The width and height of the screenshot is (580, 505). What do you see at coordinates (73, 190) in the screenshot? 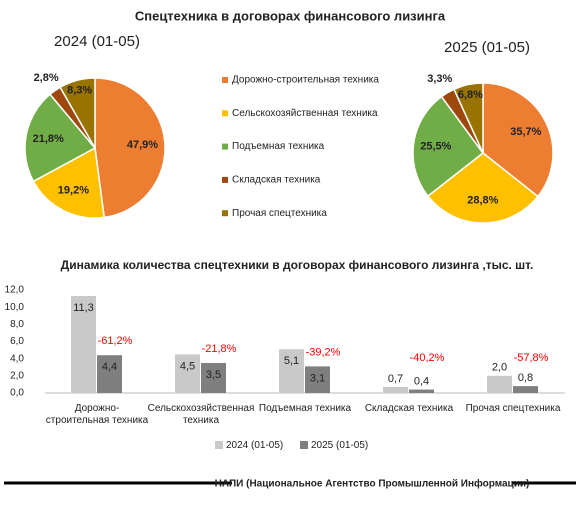
I see `data-label: 19,2%` at bounding box center [73, 190].